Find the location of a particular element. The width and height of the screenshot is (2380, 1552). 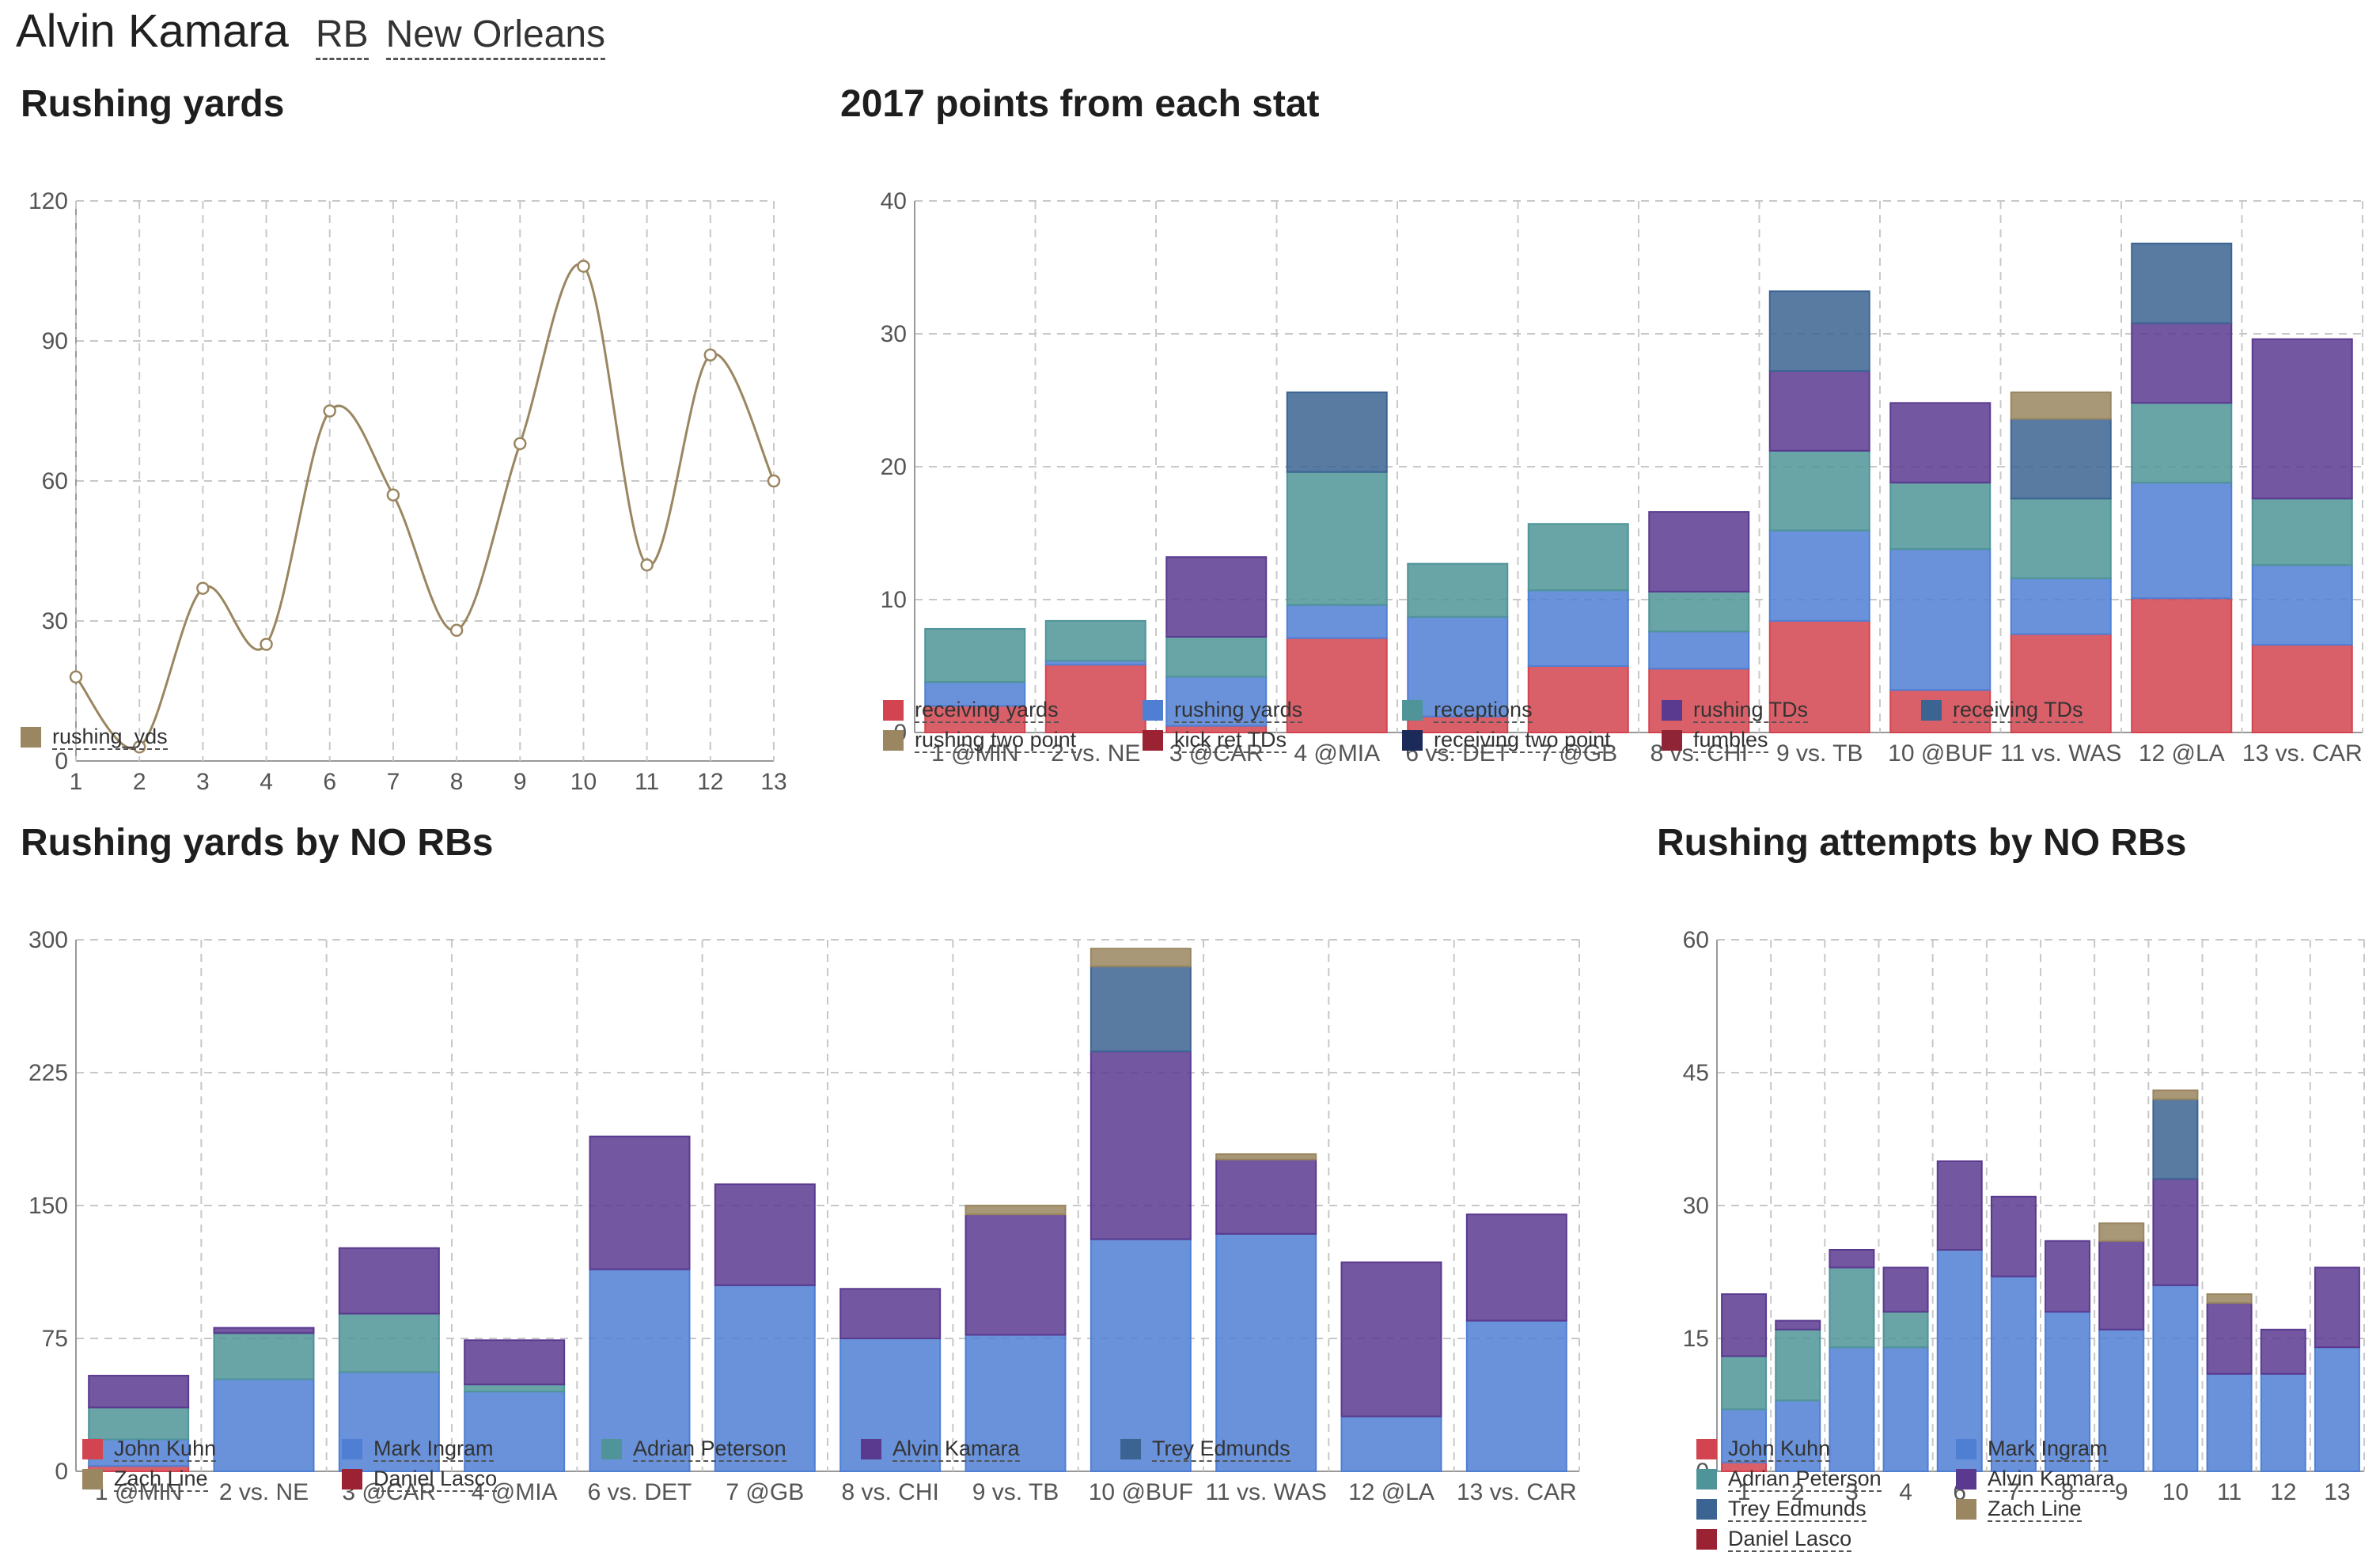

bar-4-alvin-kamara is located at coordinates (1905, 1289).